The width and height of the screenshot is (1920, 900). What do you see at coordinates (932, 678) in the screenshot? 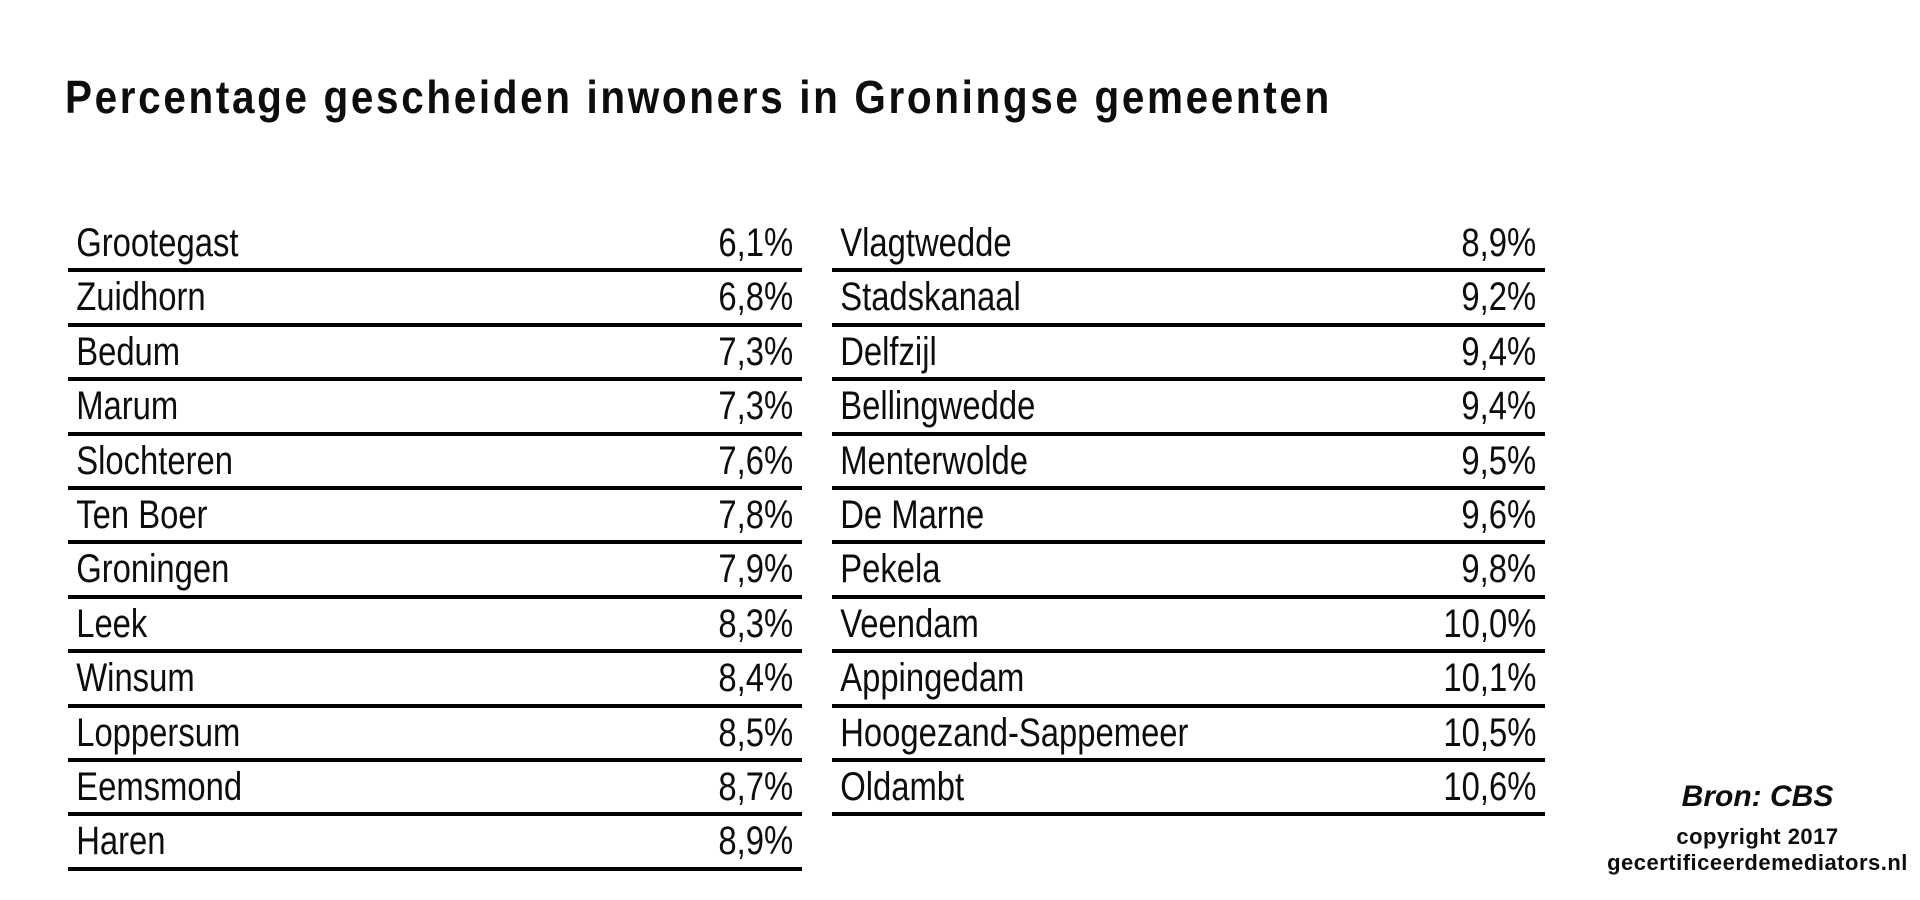
I see `municipality-name: Appingedam` at bounding box center [932, 678].